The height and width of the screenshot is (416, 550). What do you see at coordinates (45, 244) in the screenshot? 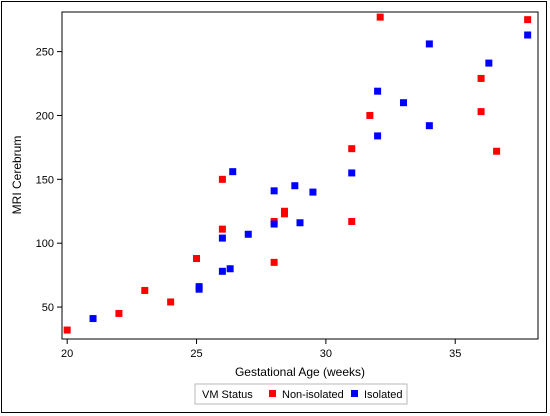
I see `y-tick-label: 100` at bounding box center [45, 244].